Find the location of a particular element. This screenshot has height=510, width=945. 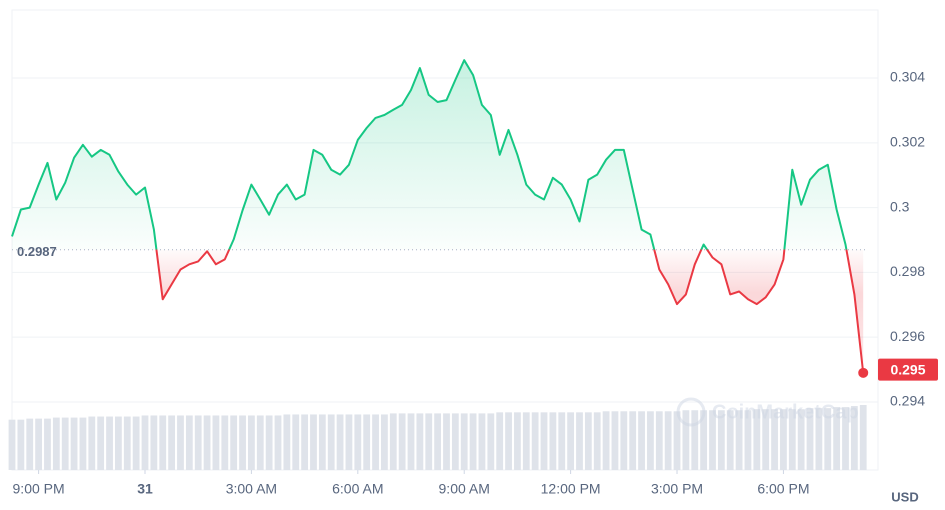

currency-label: USD is located at coordinates (904, 496).